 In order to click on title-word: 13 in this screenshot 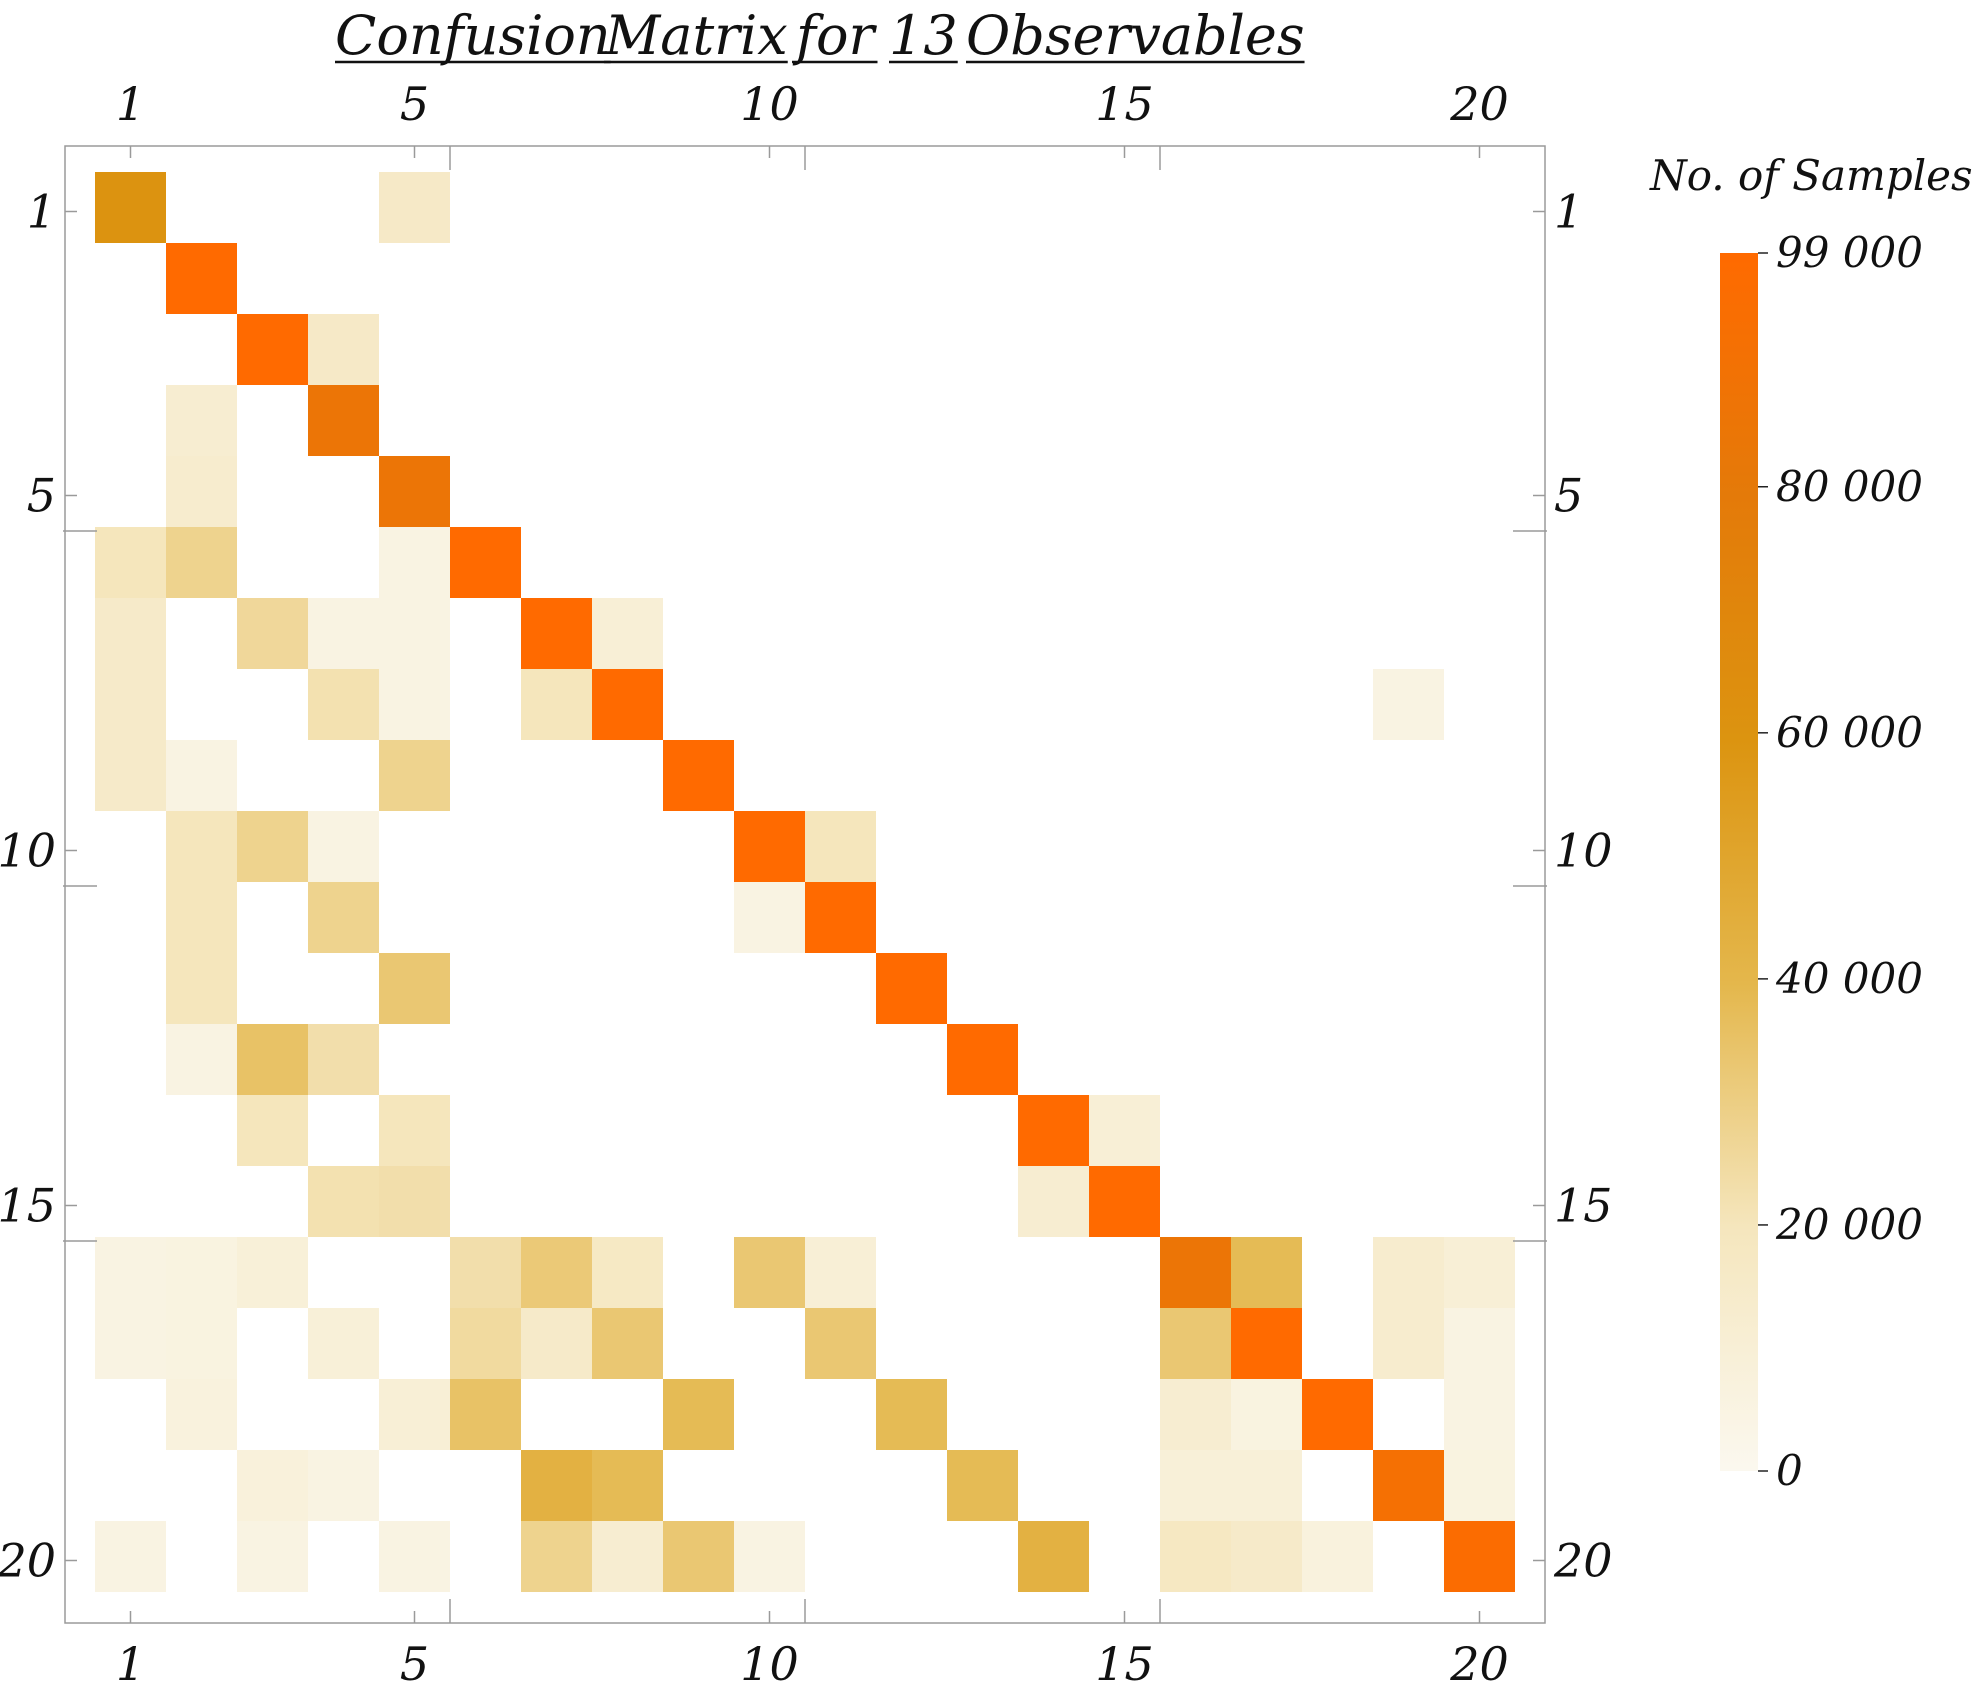, I will do `click(923, 35)`.